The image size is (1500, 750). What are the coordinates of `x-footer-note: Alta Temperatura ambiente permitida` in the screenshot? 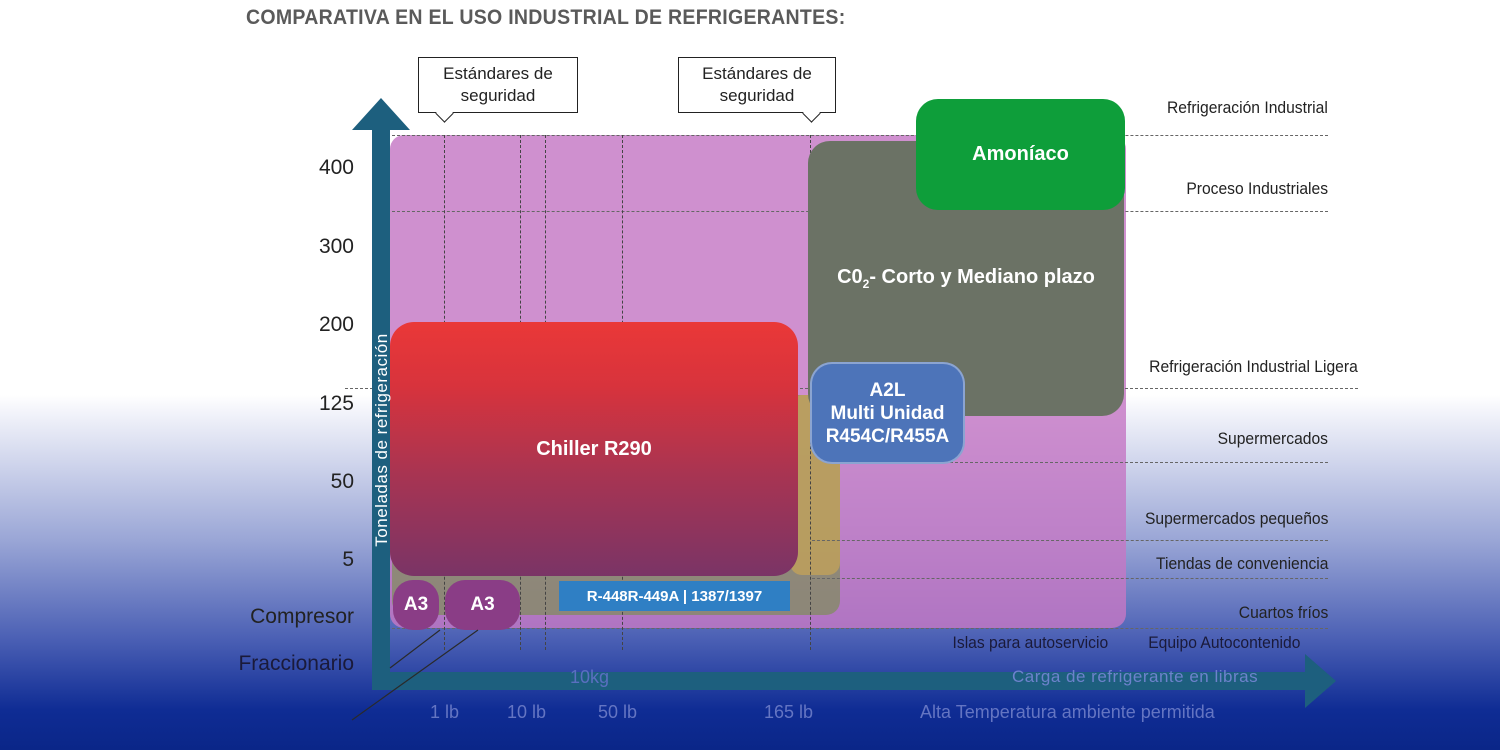 It's located at (1067, 712).